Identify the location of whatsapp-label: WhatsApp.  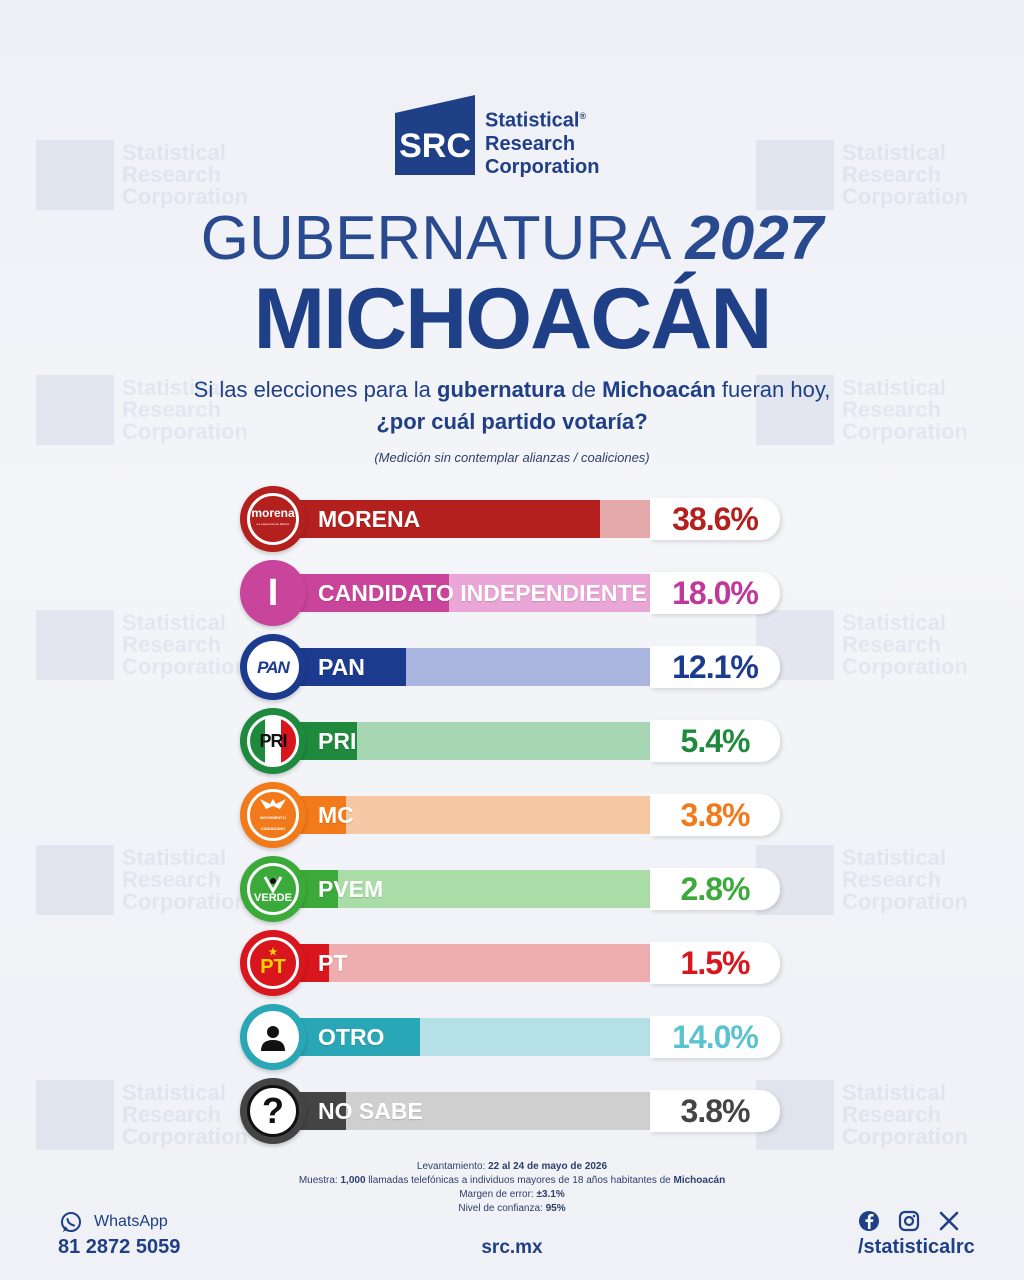
(131, 1221).